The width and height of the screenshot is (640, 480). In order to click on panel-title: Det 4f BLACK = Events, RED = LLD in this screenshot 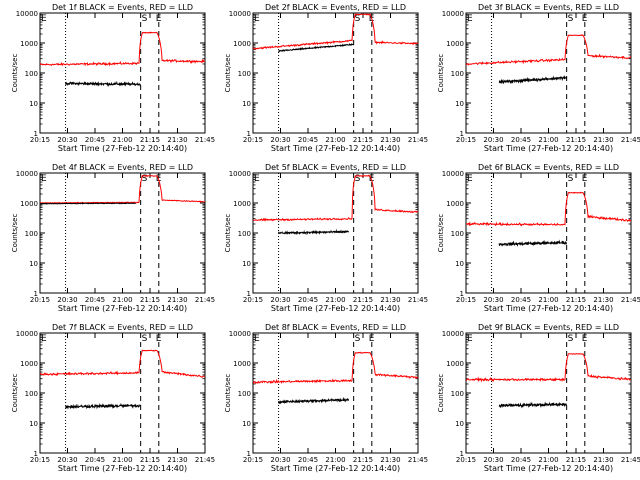, I will do `click(122, 167)`.